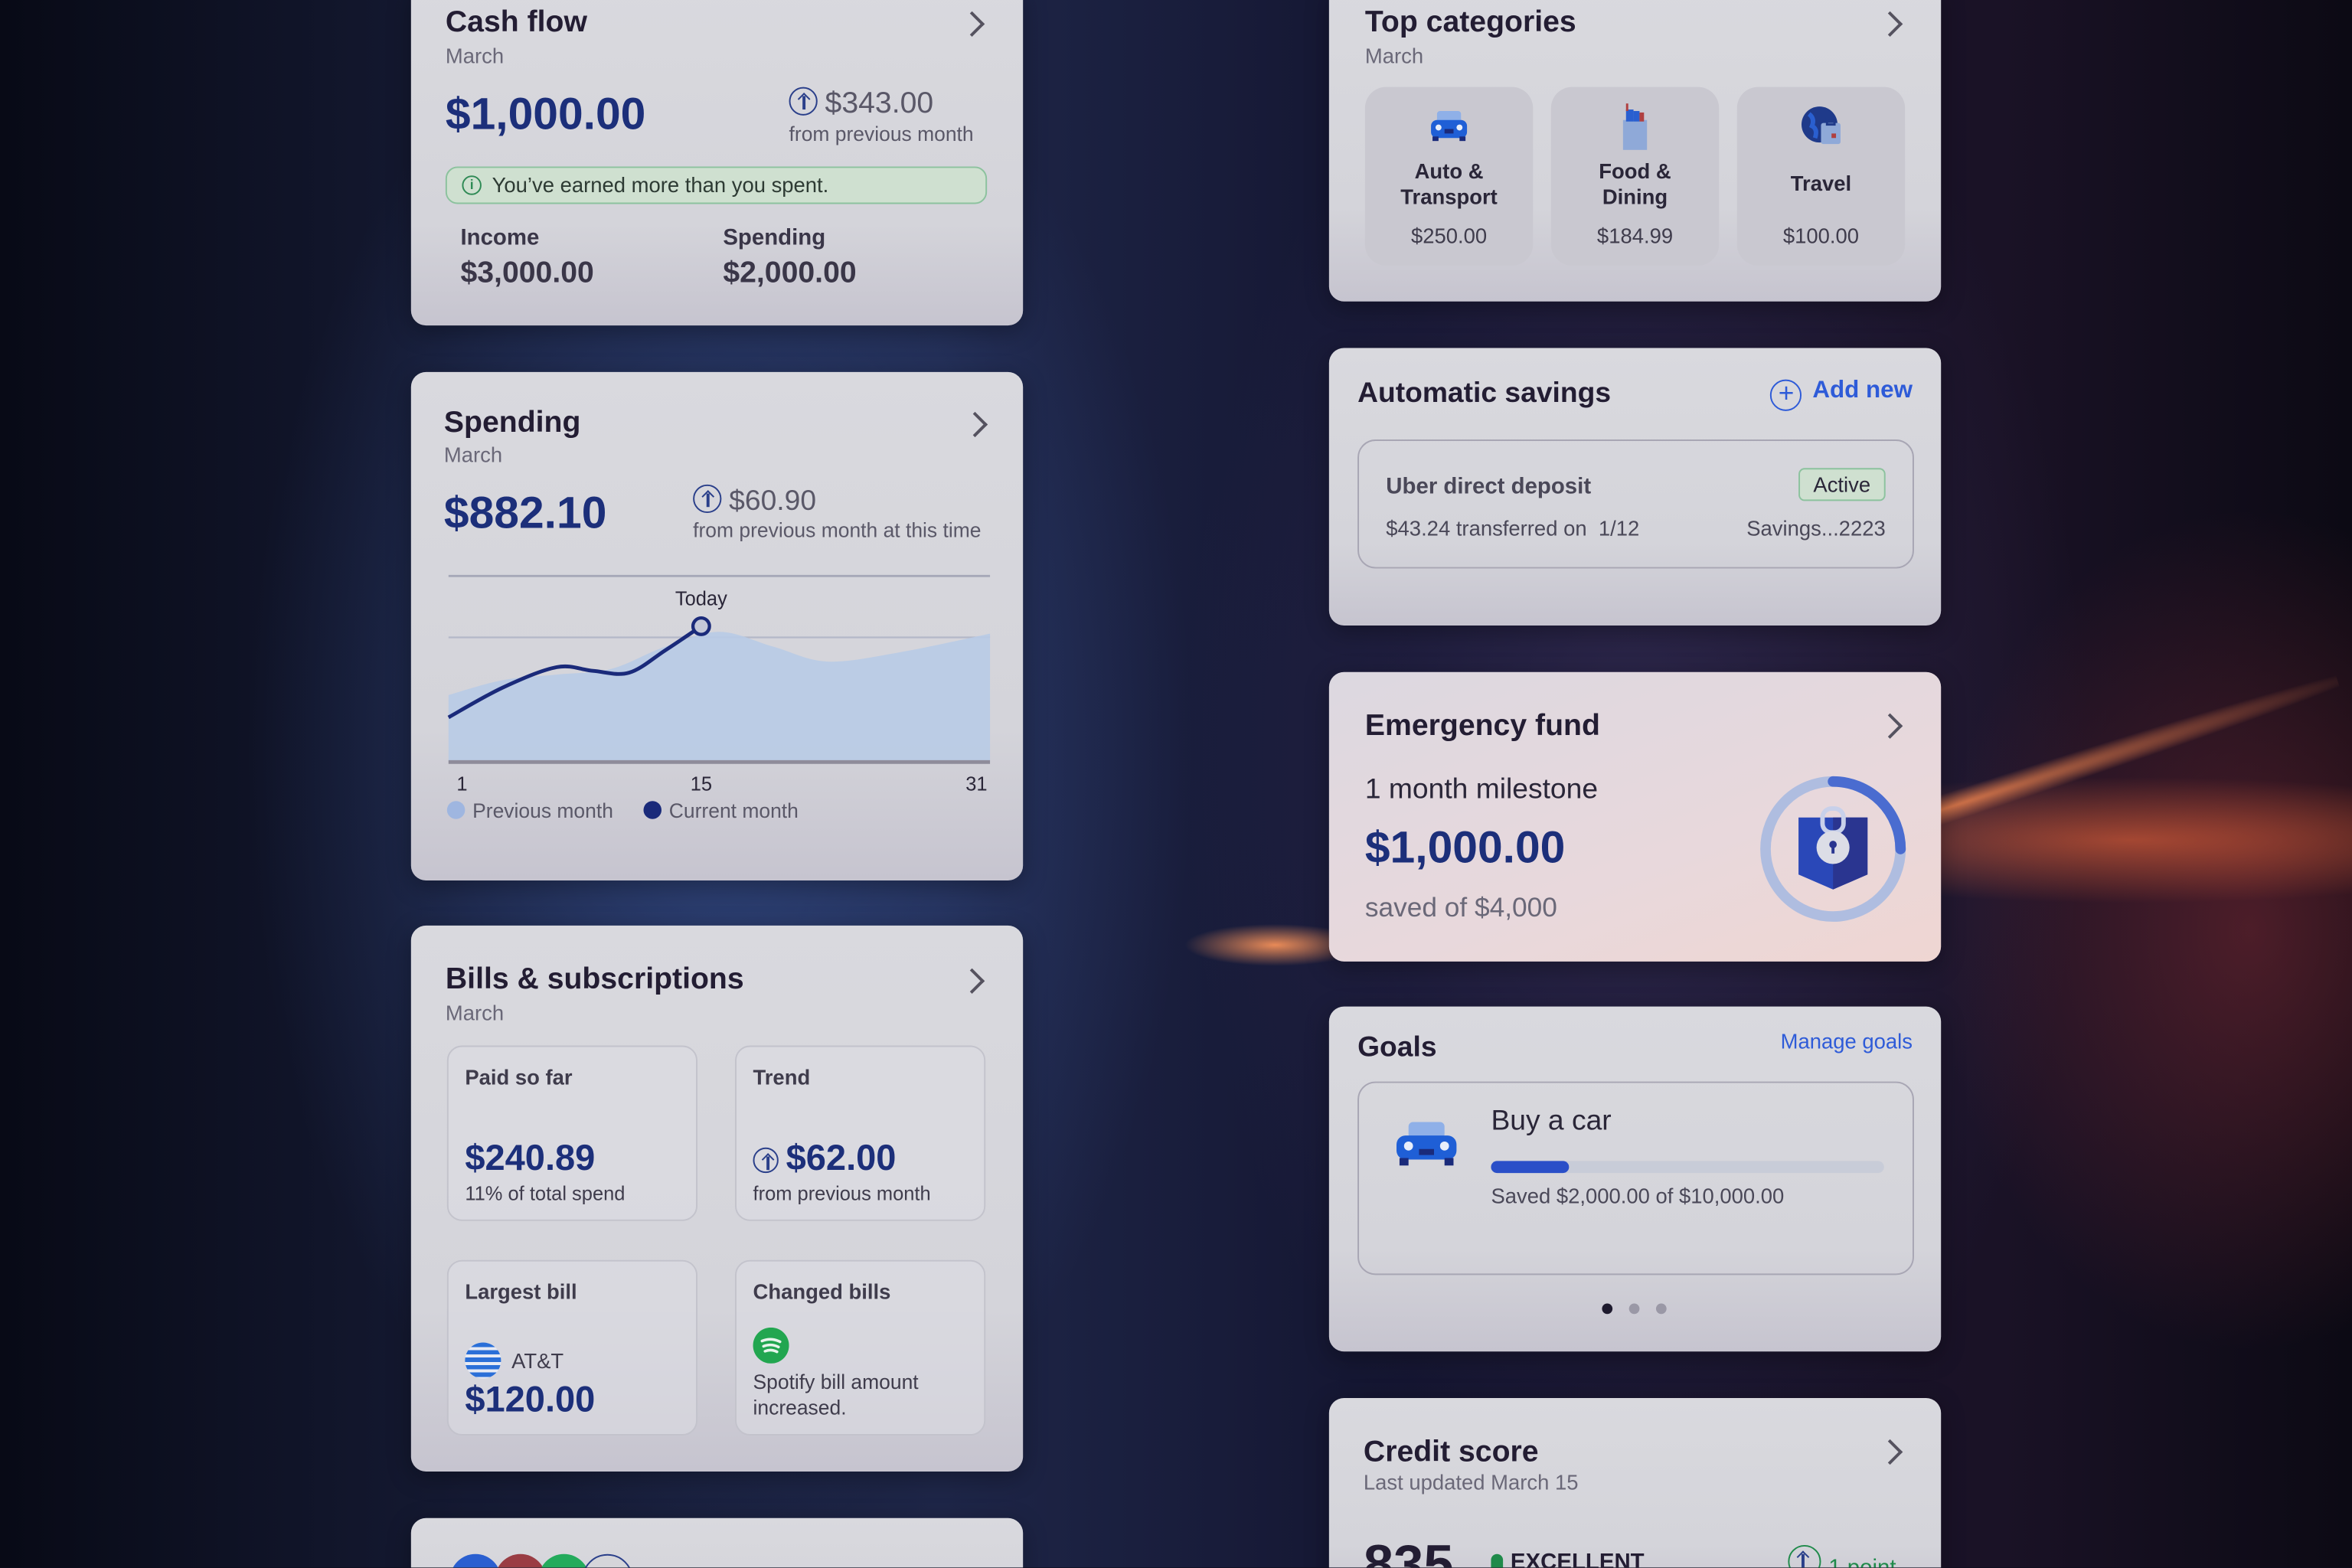 This screenshot has width=2352, height=1568. What do you see at coordinates (860, 1133) in the screenshot?
I see `trend-tile: Trend $62.00 from previous month` at bounding box center [860, 1133].